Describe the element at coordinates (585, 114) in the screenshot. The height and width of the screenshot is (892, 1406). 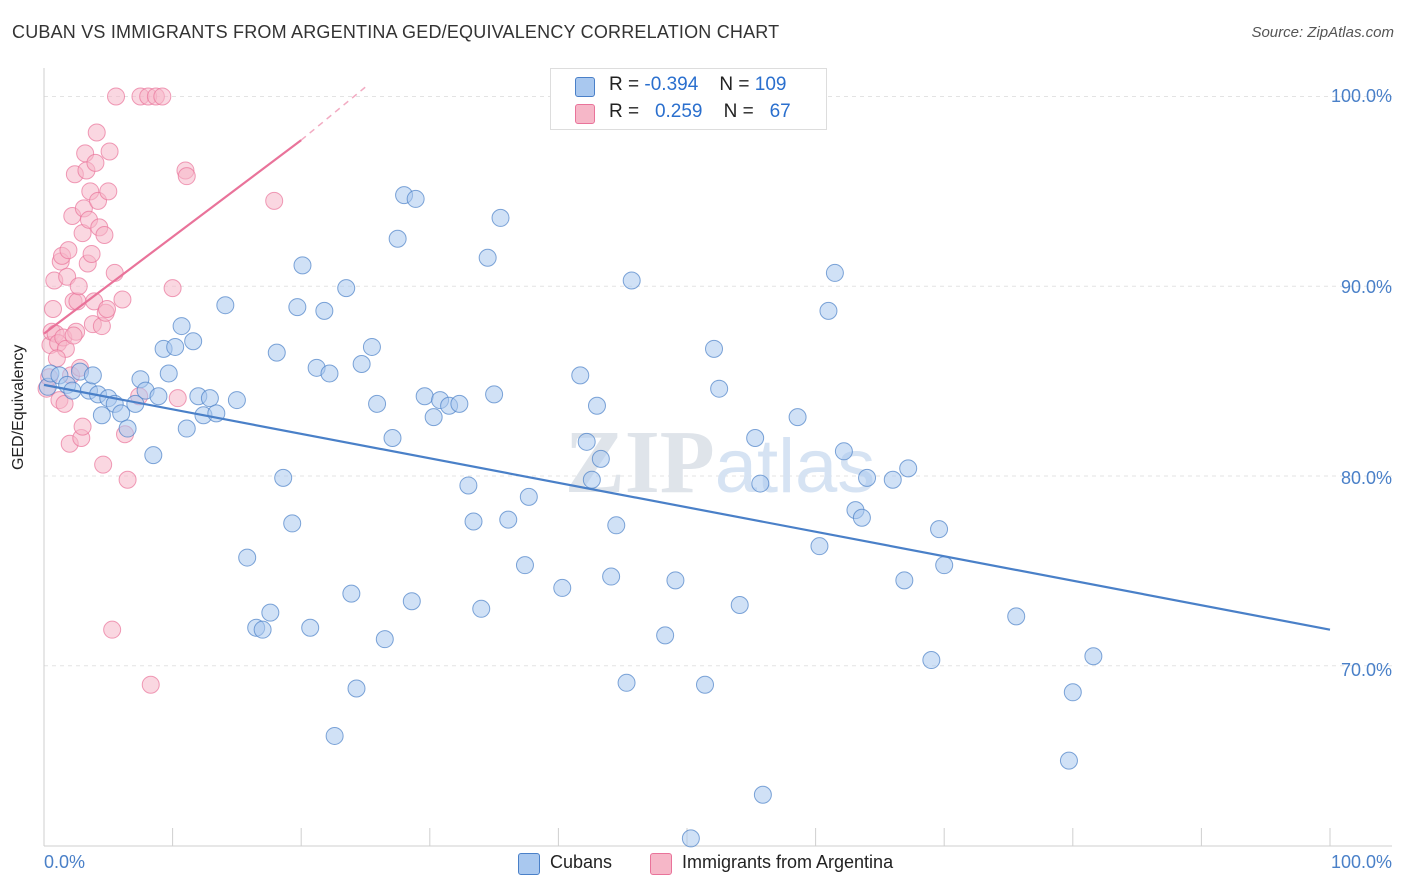
I see `argentina-swatch` at that location.